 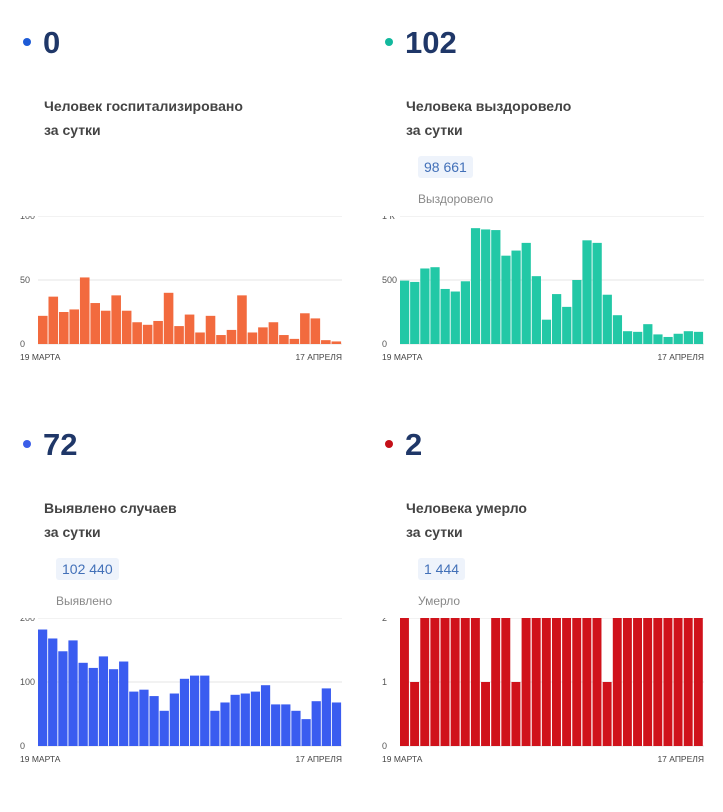 I want to click on total-count-badge: 98 661, so click(x=445, y=167).